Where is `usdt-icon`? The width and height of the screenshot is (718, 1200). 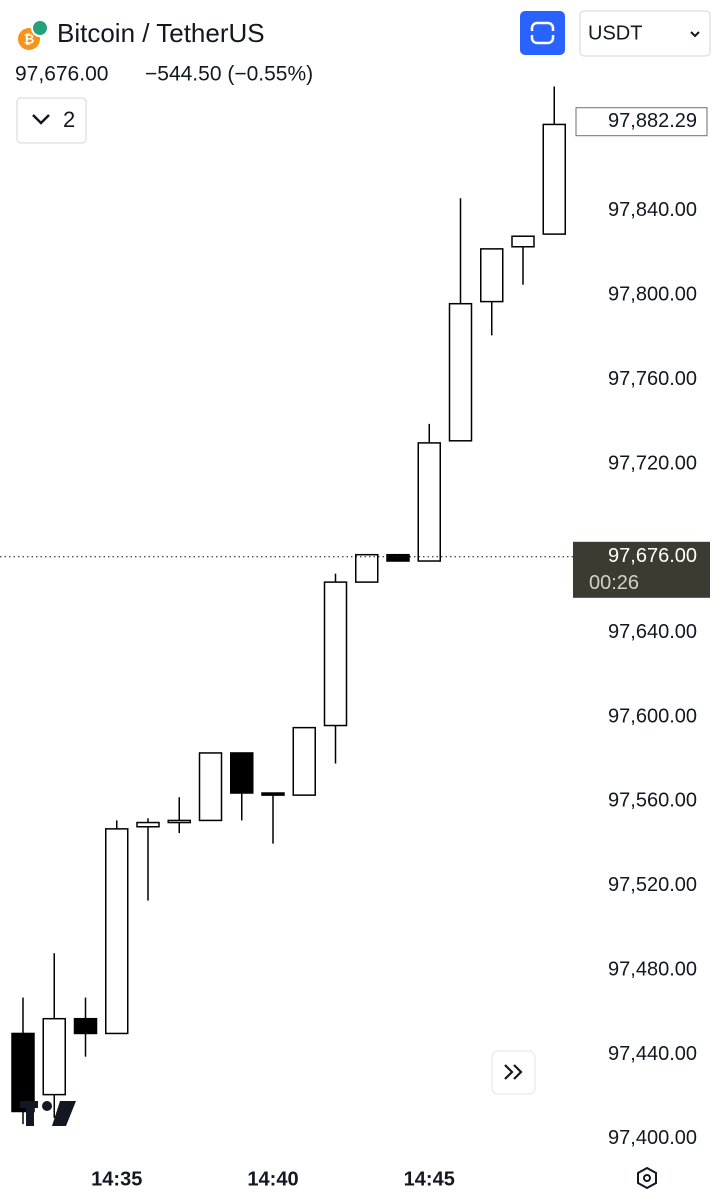
usdt-icon is located at coordinates (40, 28).